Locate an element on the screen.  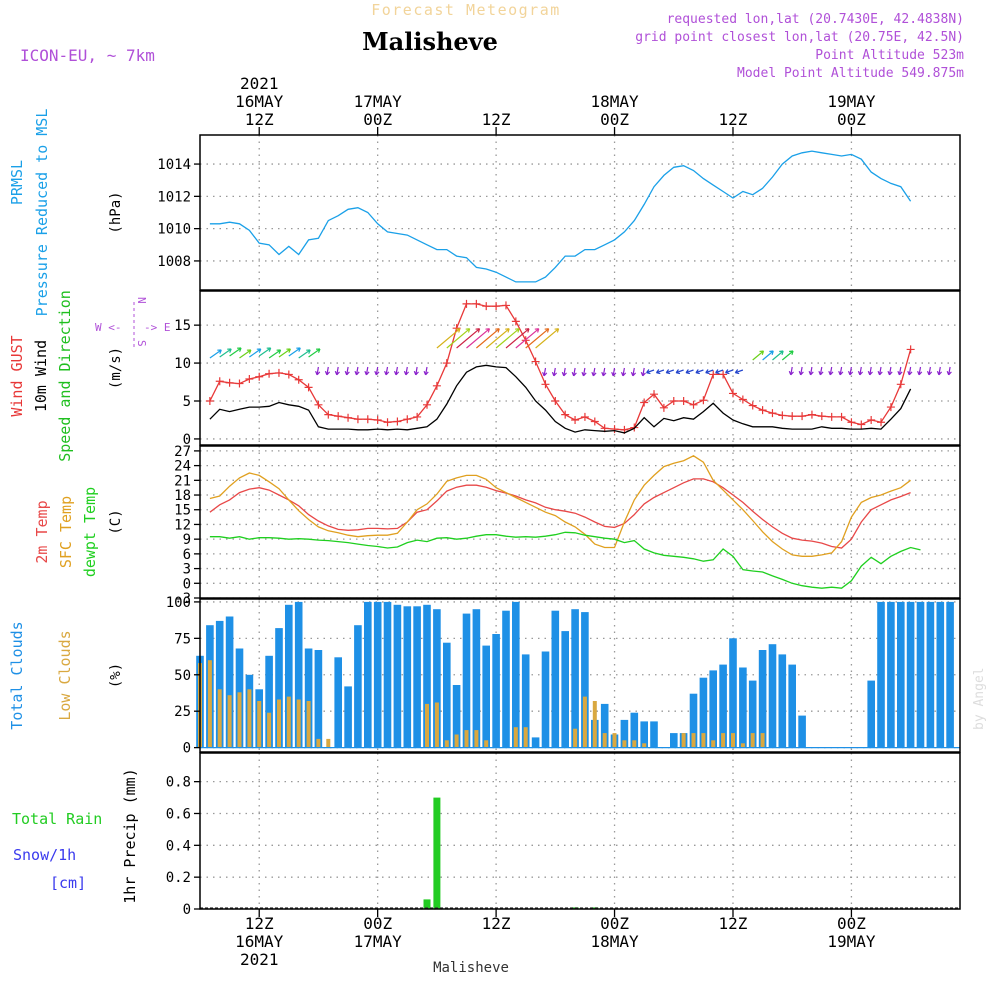
bottom-tick-label: 18MAY is located at coordinates (614, 941).